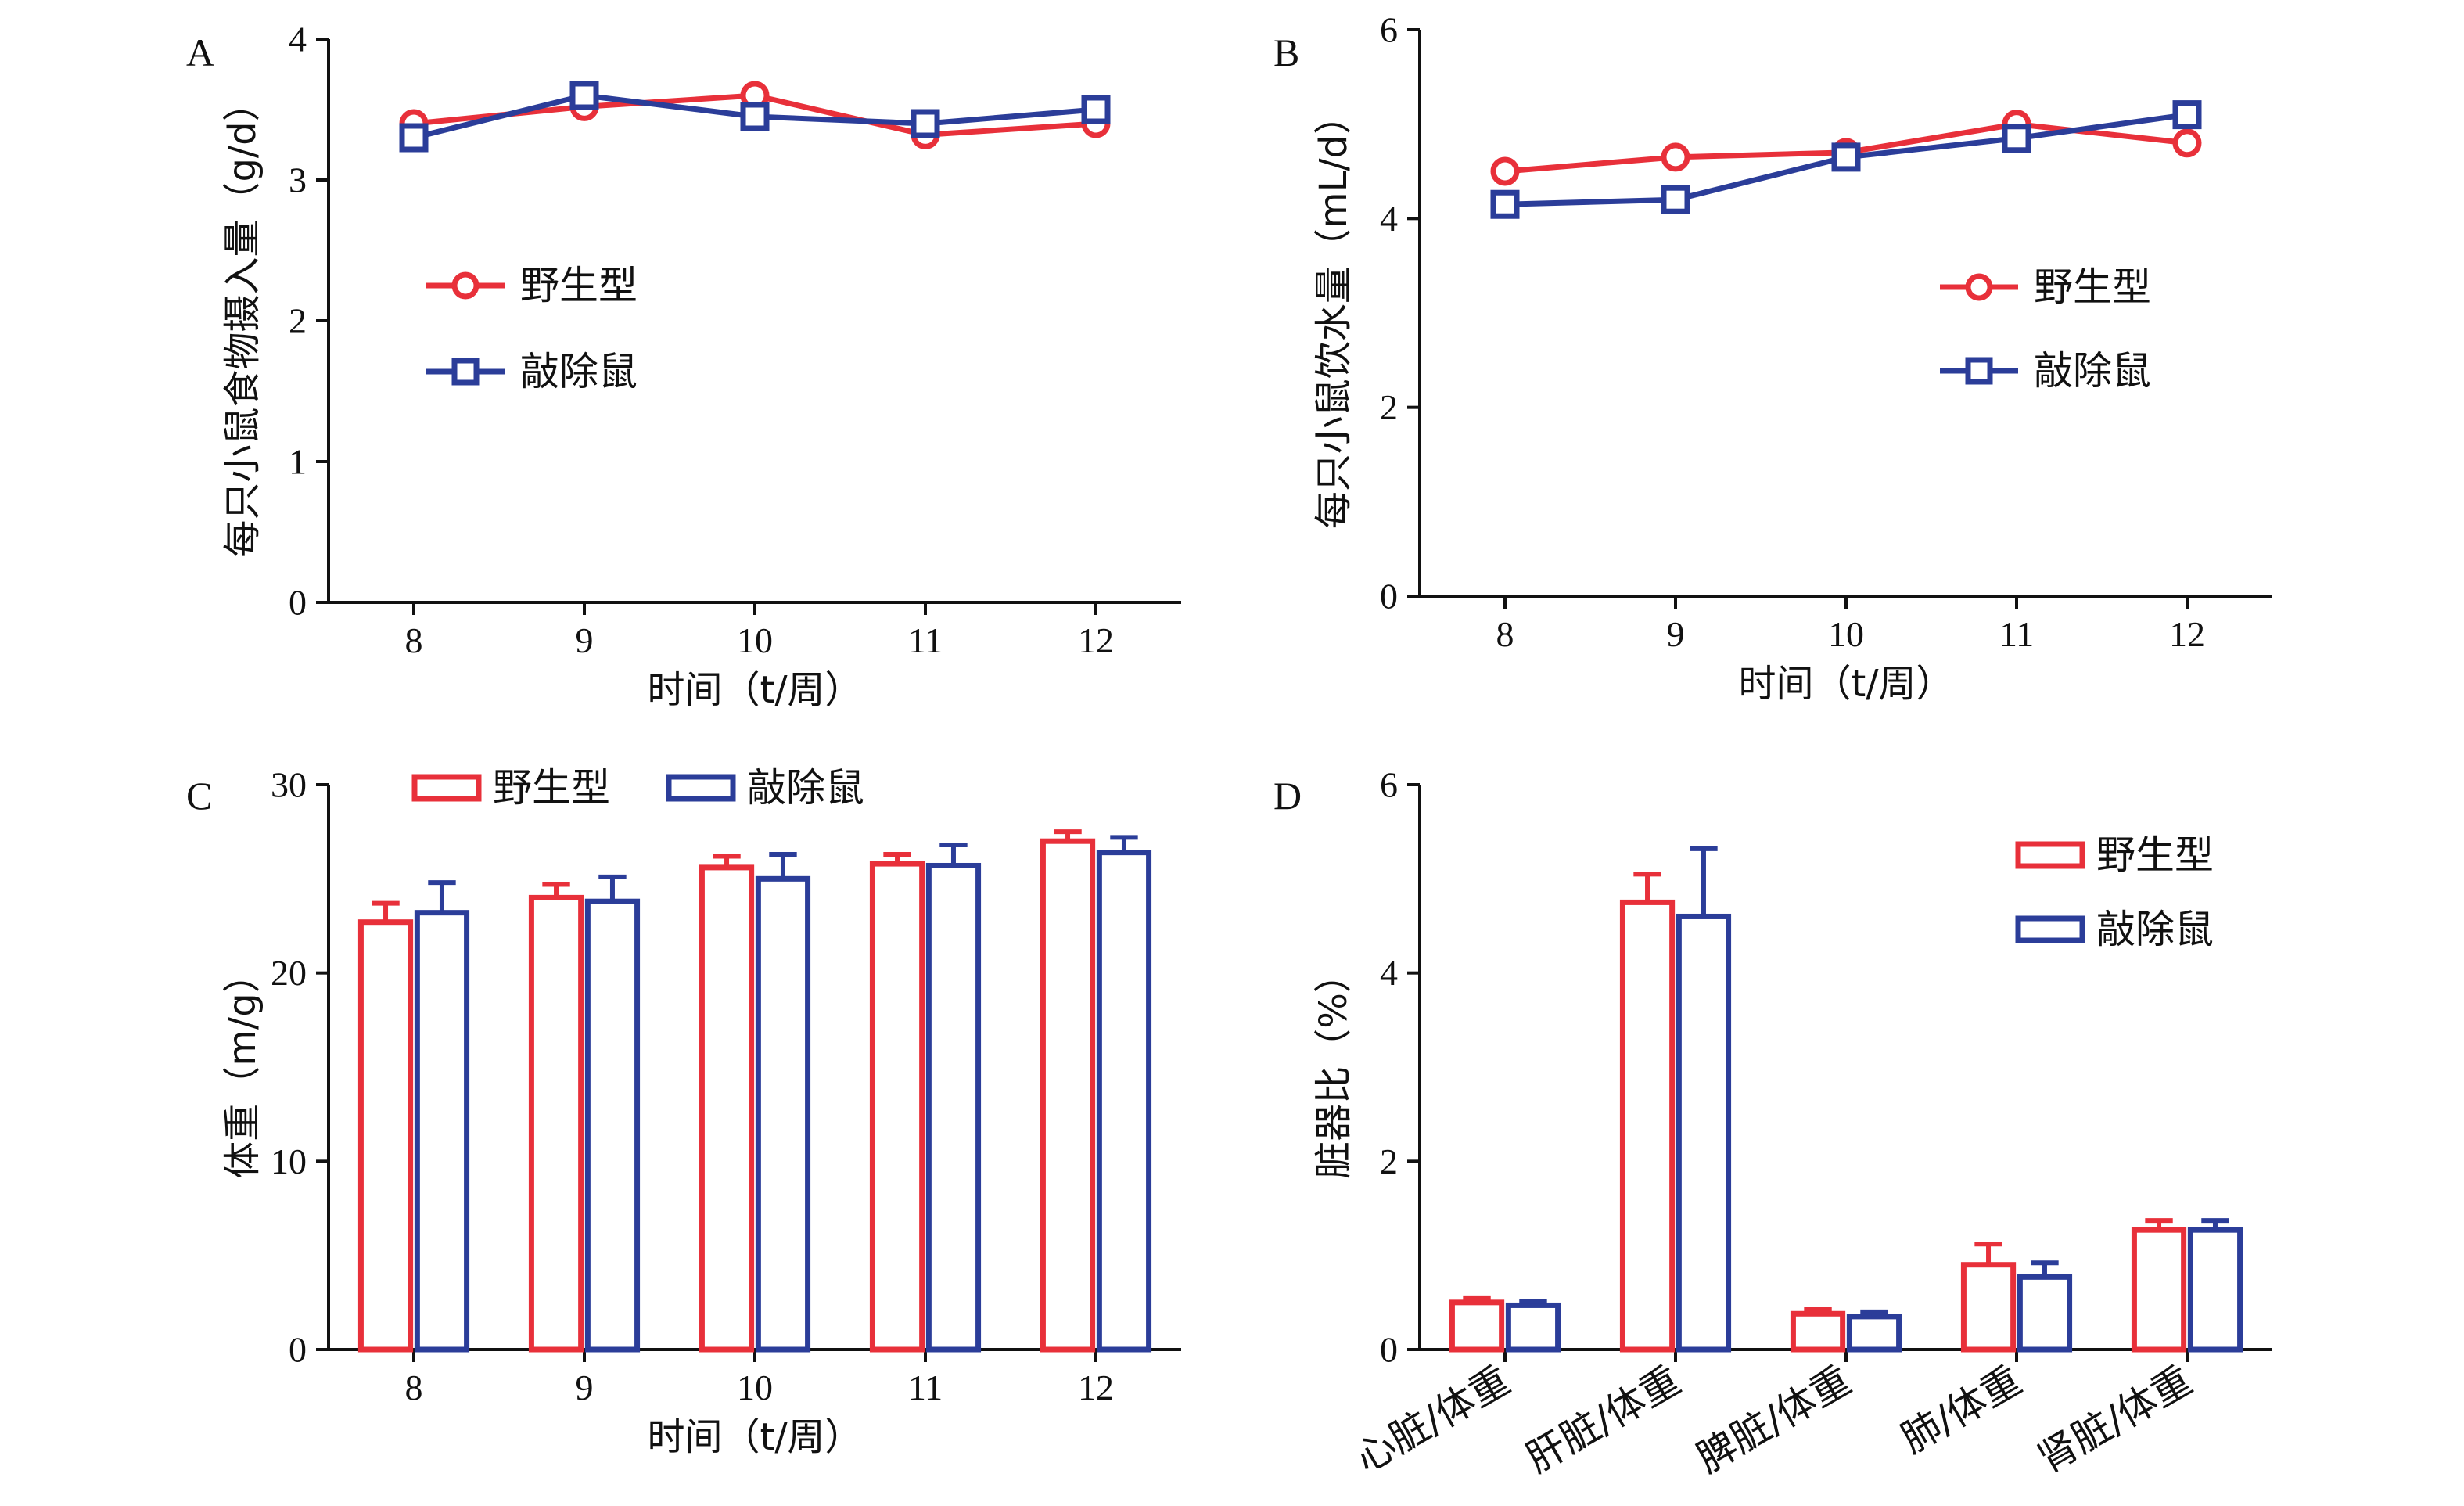 Image resolution: width=2464 pixels, height=1506 pixels. Describe the element at coordinates (1287, 796) in the screenshot. I see `panel-label-d: D` at that location.